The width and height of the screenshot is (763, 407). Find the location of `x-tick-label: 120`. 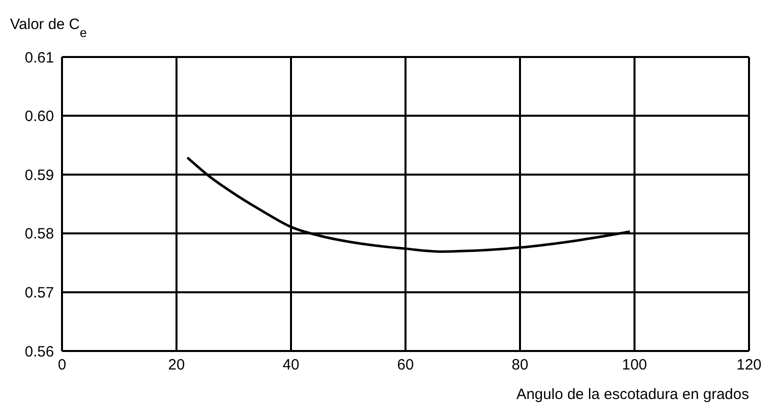

x-tick-label: 120 is located at coordinates (749, 365).